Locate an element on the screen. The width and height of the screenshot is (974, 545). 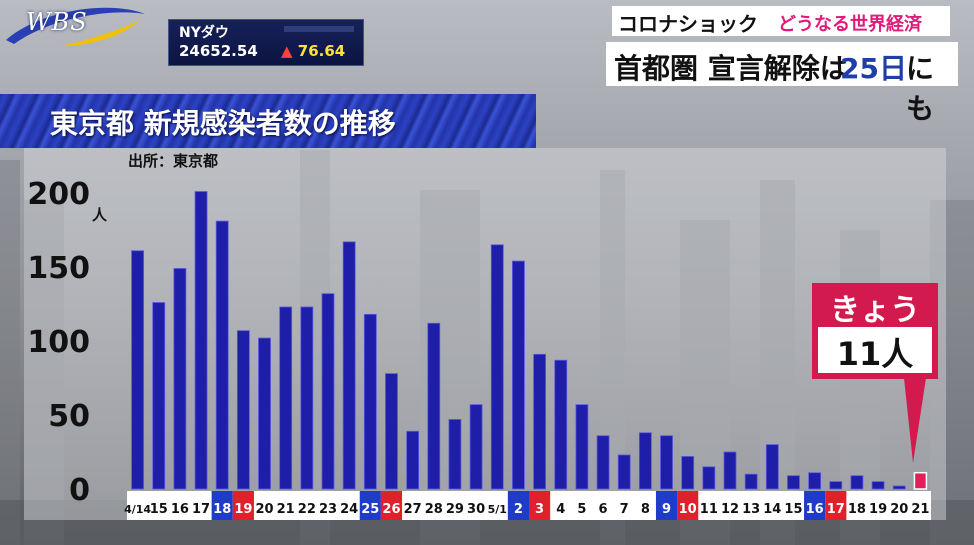
today-value: 11人 is located at coordinates (875, 354).